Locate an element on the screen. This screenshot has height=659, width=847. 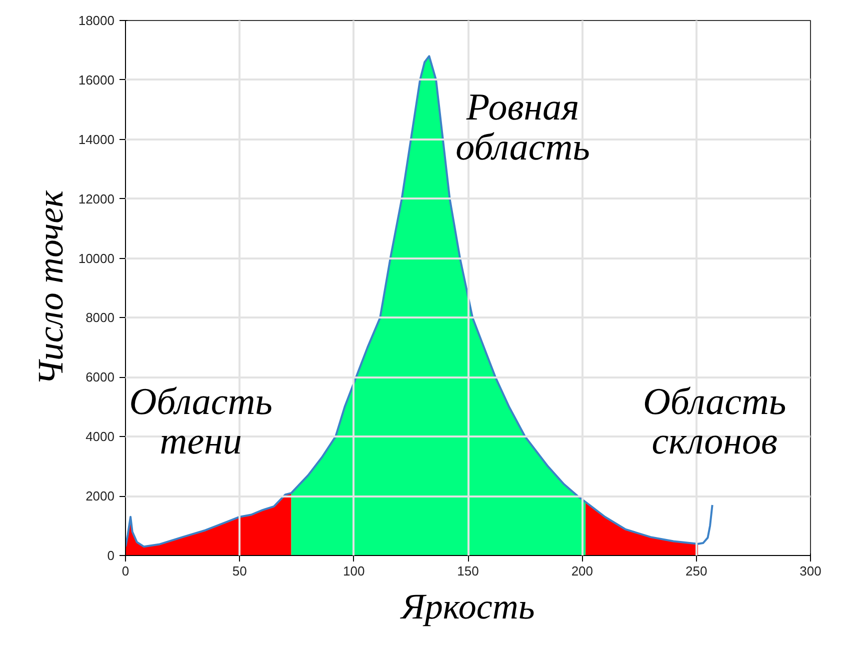
y-tick-label: 14000 is located at coordinates (96, 139).